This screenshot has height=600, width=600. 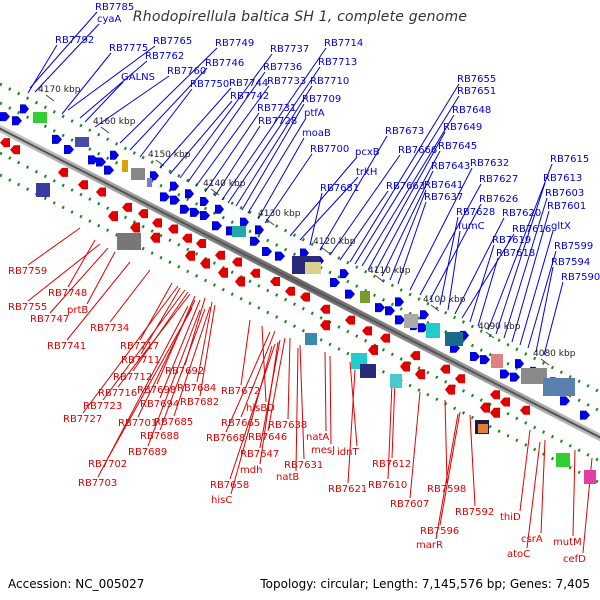 What do you see at coordinates (574, 559) in the screenshot?
I see `reverse-gene-label: cefD` at bounding box center [574, 559].